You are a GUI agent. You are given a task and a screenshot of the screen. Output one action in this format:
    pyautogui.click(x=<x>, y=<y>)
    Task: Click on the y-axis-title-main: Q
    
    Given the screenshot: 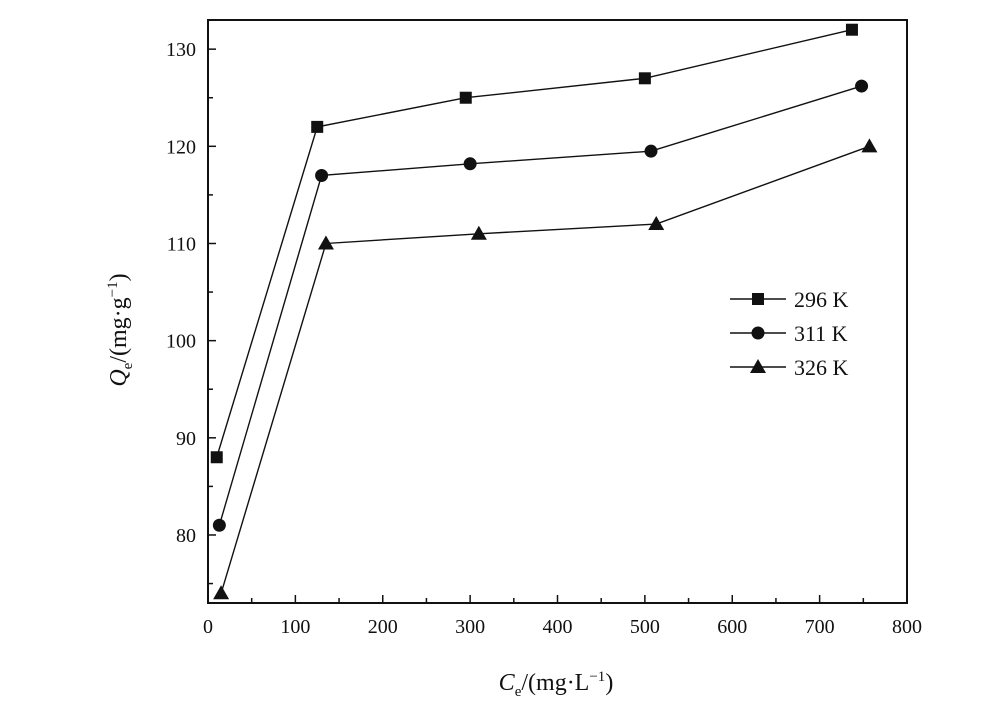 What is the action you would take?
    pyautogui.click(x=119, y=377)
    